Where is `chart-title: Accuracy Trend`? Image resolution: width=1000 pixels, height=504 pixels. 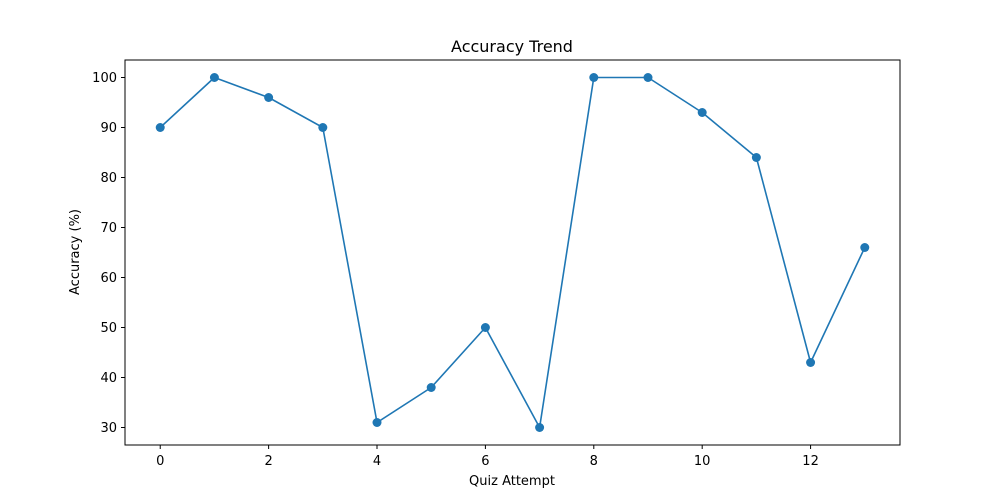
chart-title: Accuracy Trend is located at coordinates (512, 46).